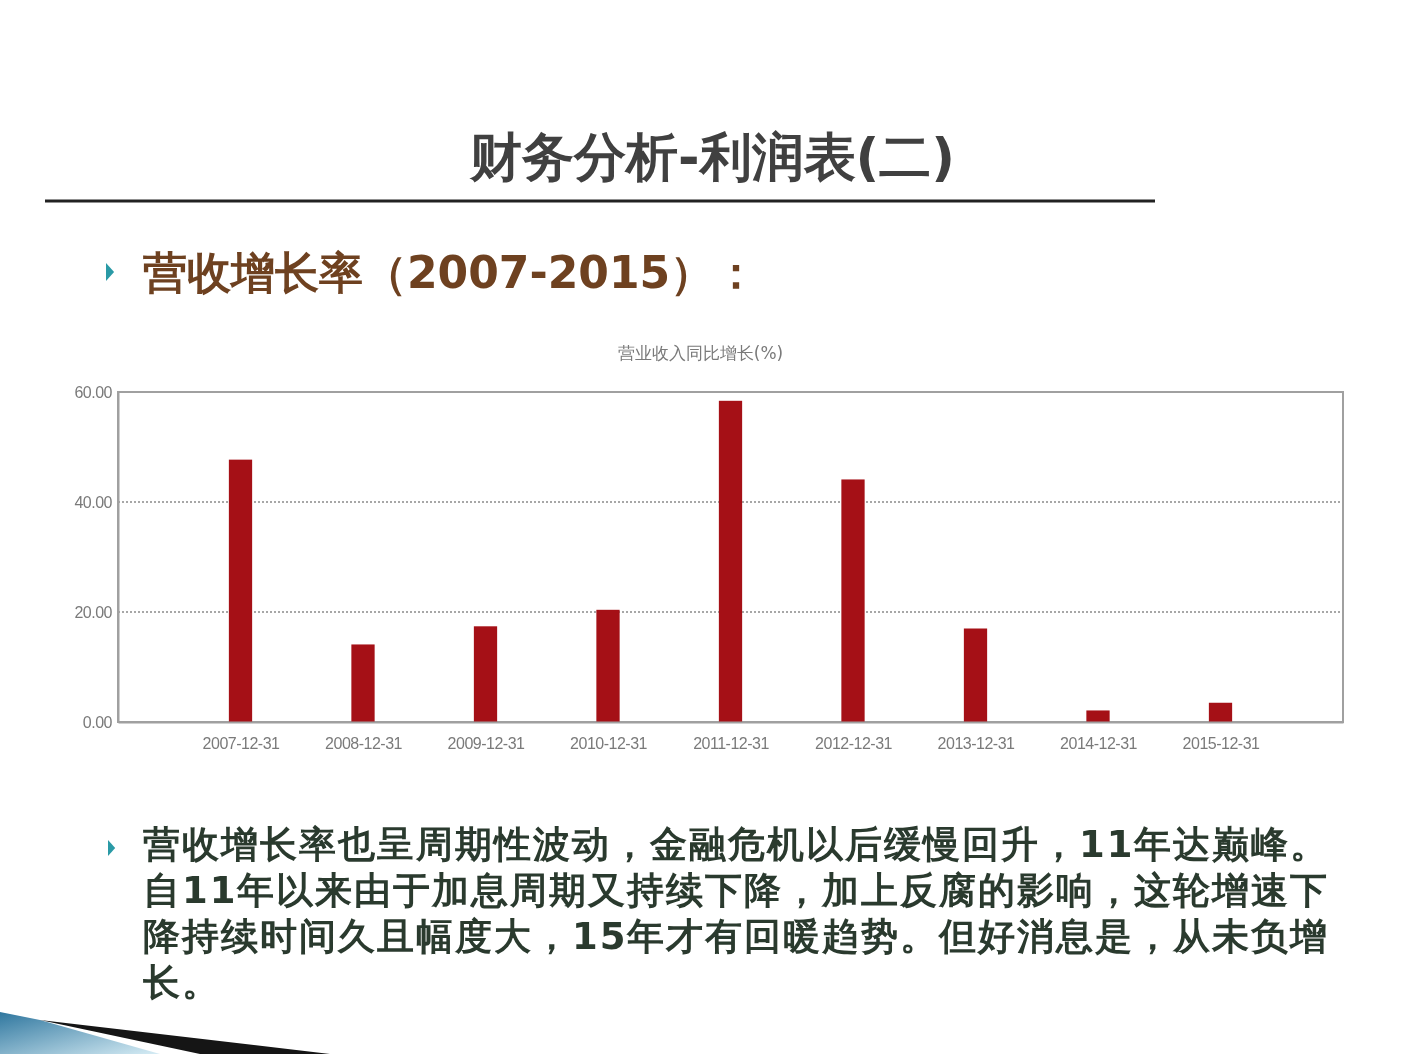  I want to click on text: 营业收入同比增长(%), so click(700, 353).